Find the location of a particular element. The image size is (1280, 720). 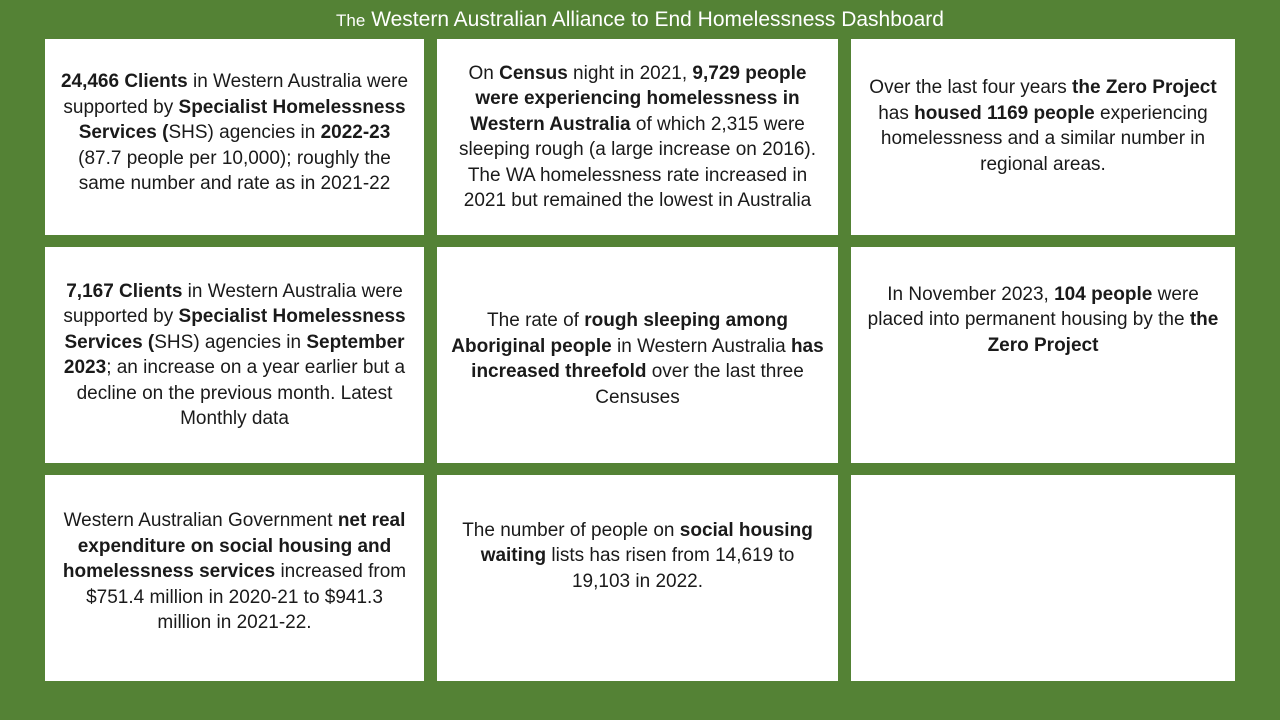

card-text-bold: rough sleeping among Aboriginal people is located at coordinates (619, 333).